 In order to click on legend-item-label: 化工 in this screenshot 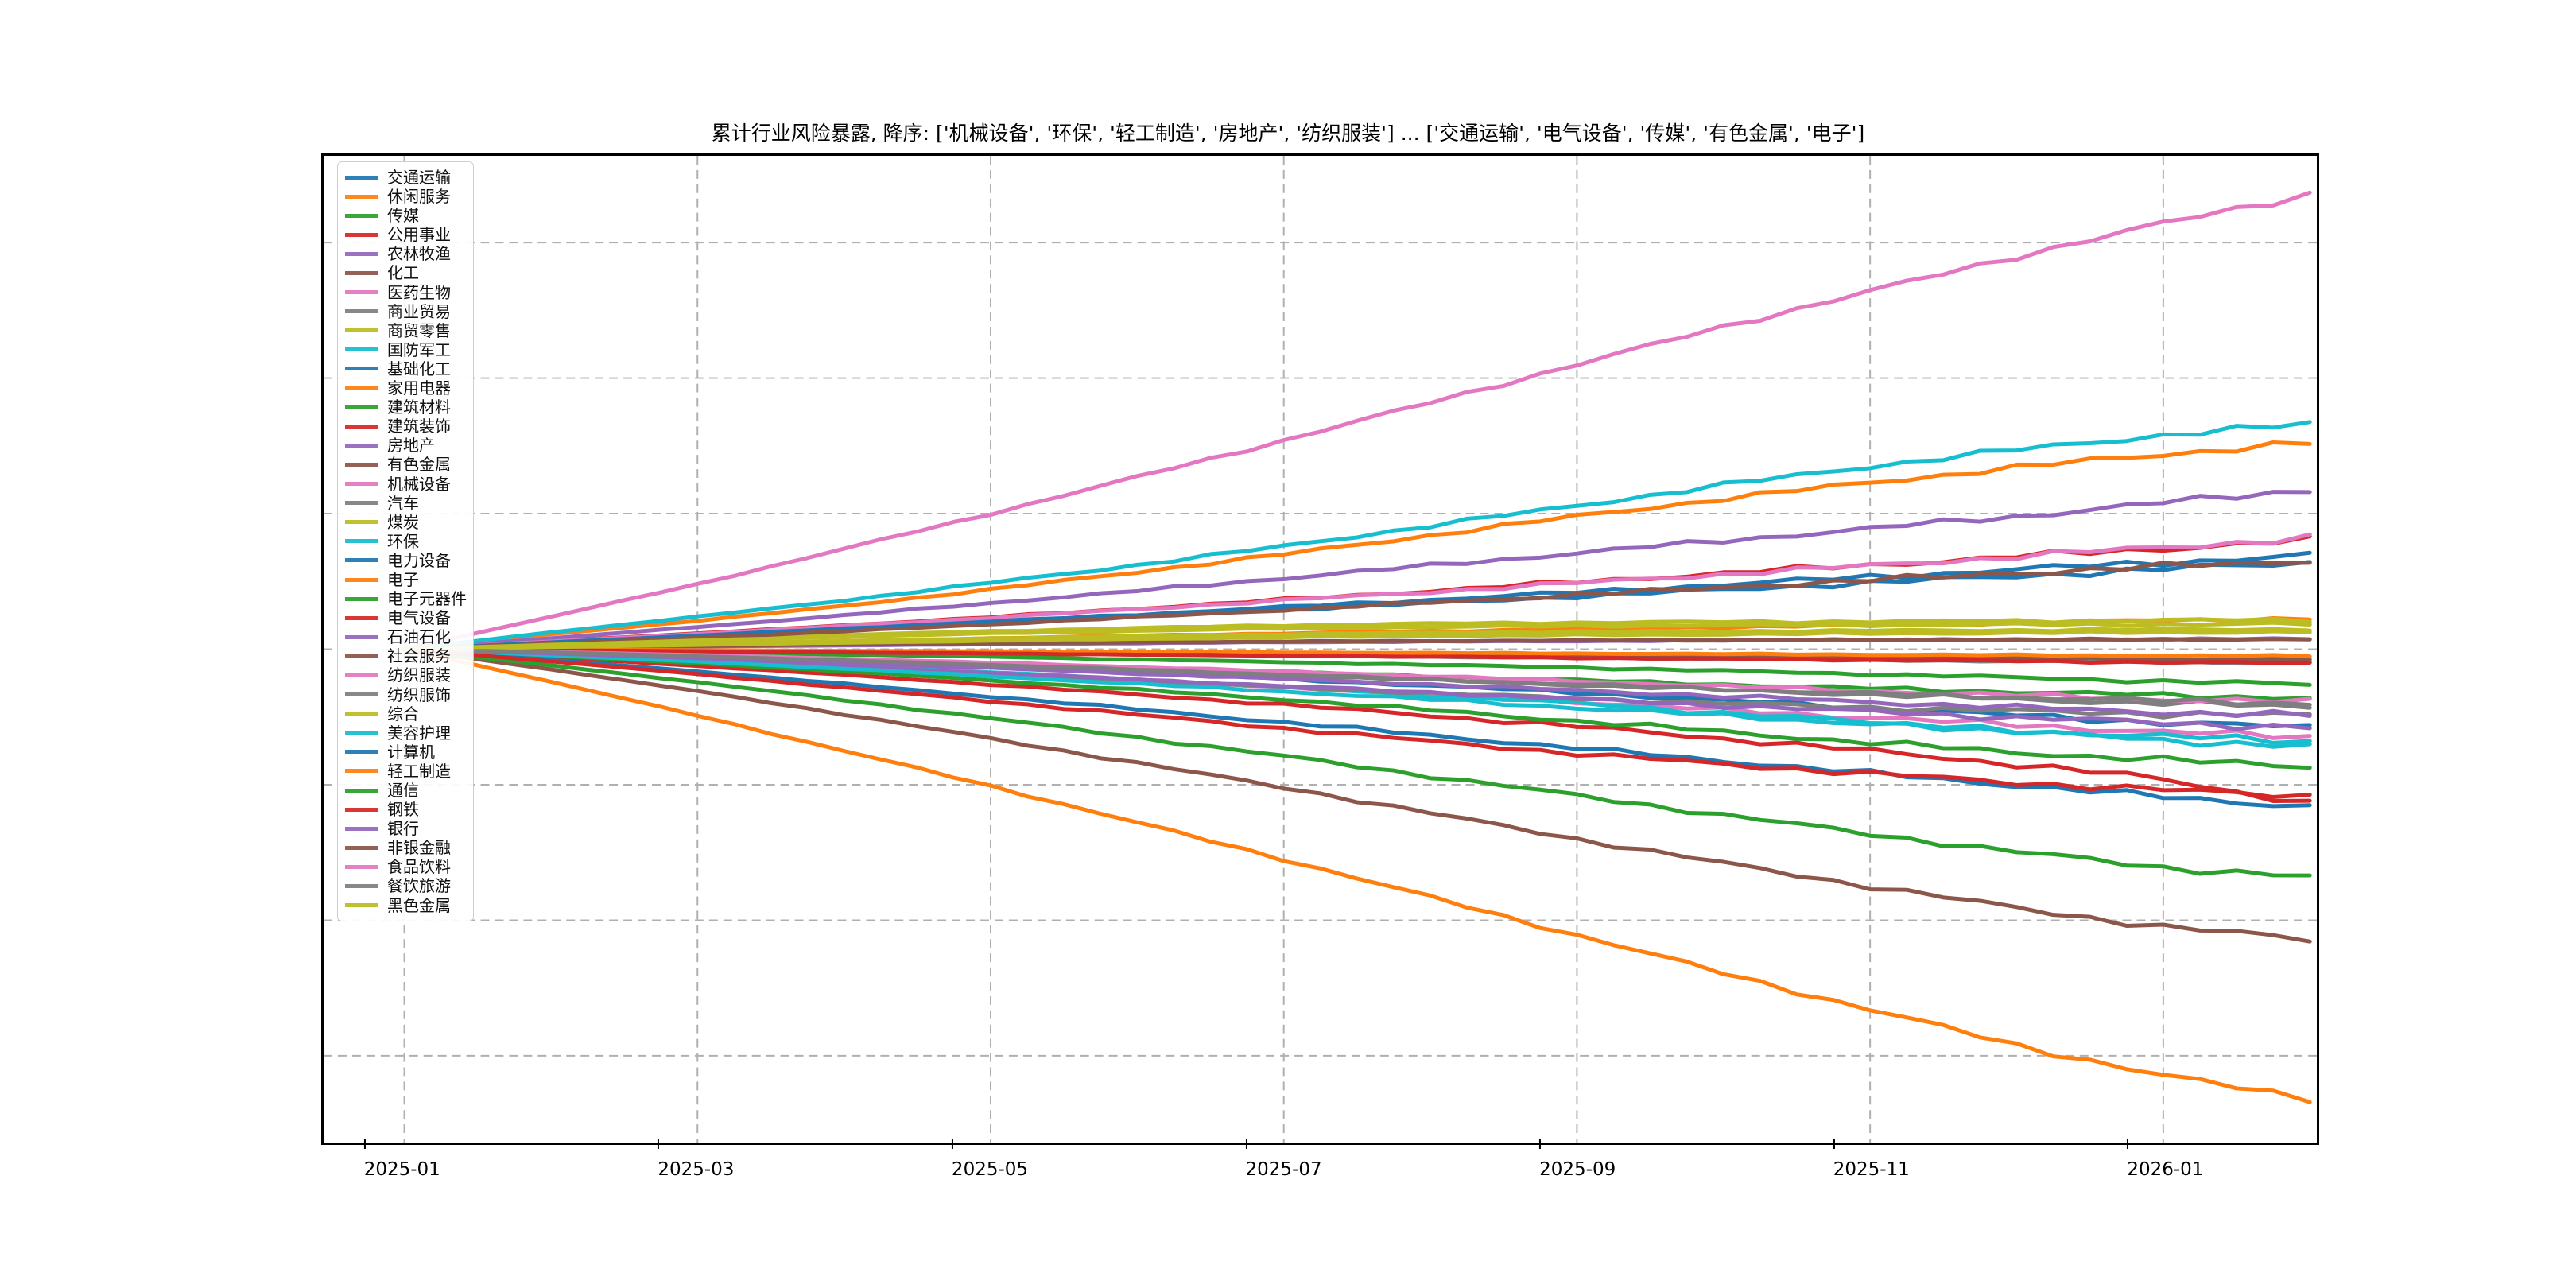, I will do `click(403, 273)`.